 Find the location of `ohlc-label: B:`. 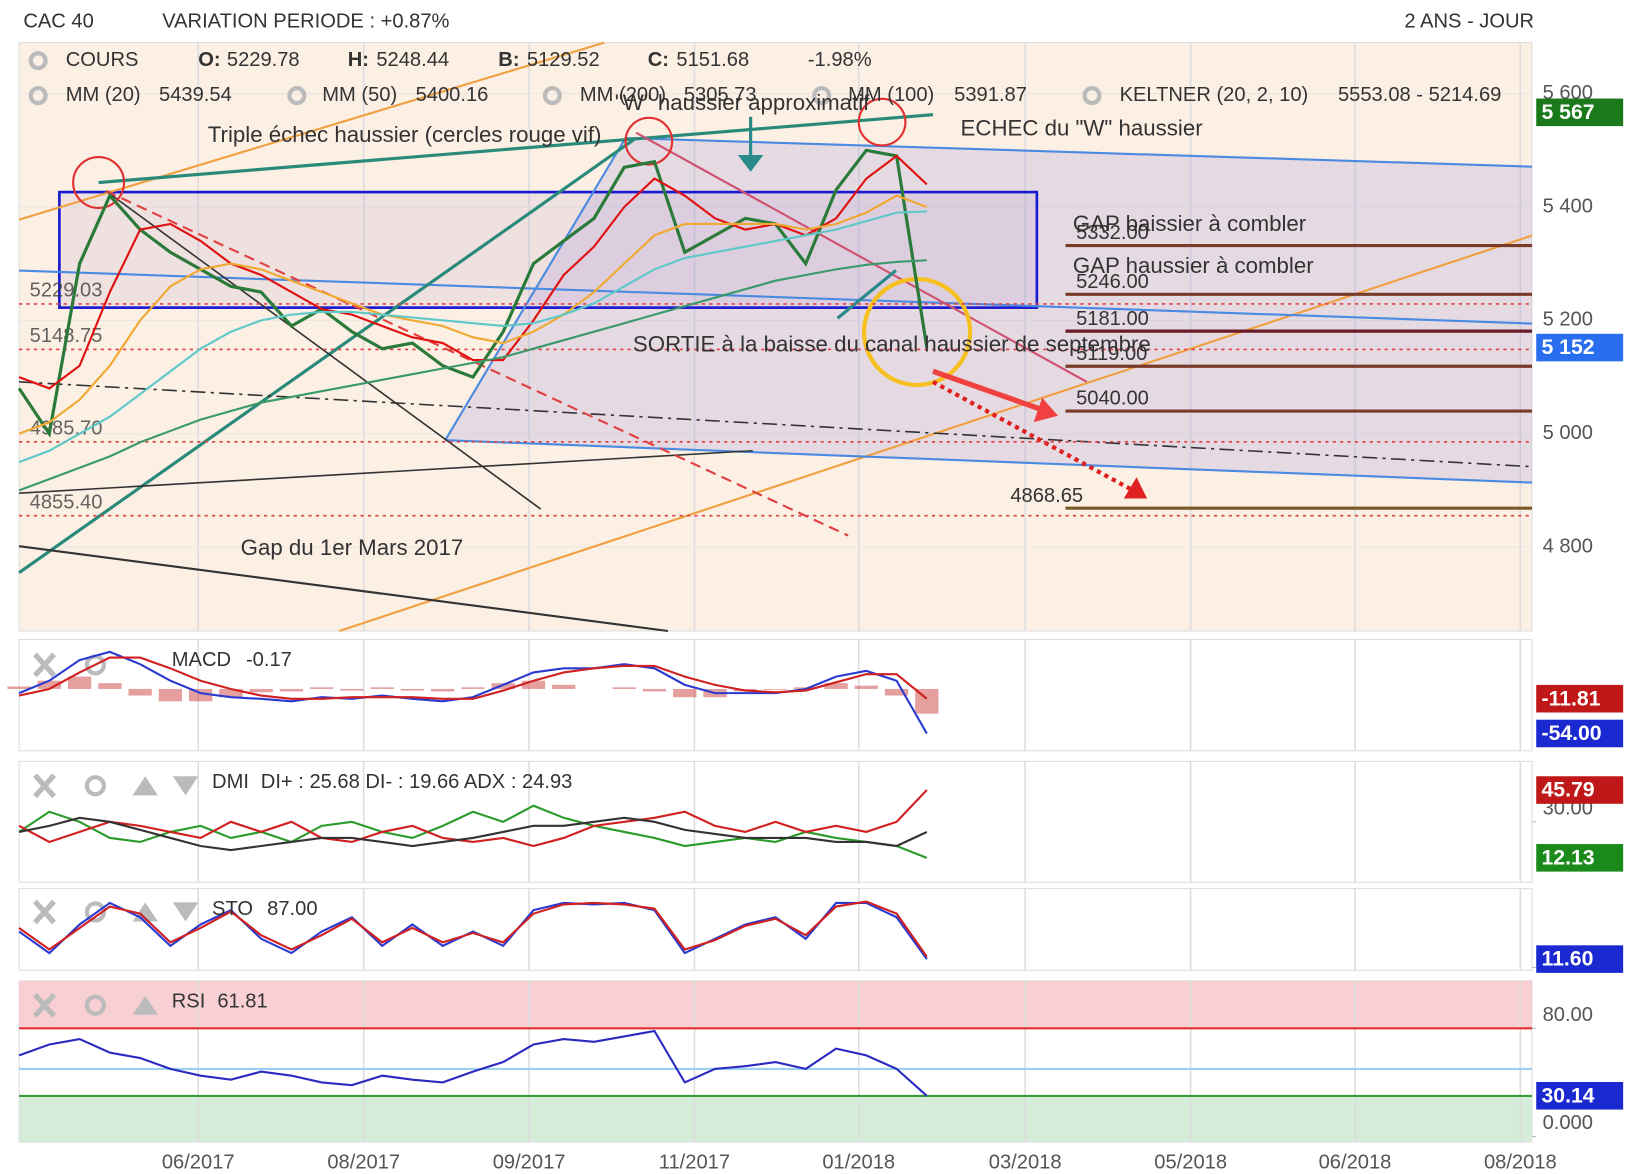

ohlc-label: B: is located at coordinates (508, 60).